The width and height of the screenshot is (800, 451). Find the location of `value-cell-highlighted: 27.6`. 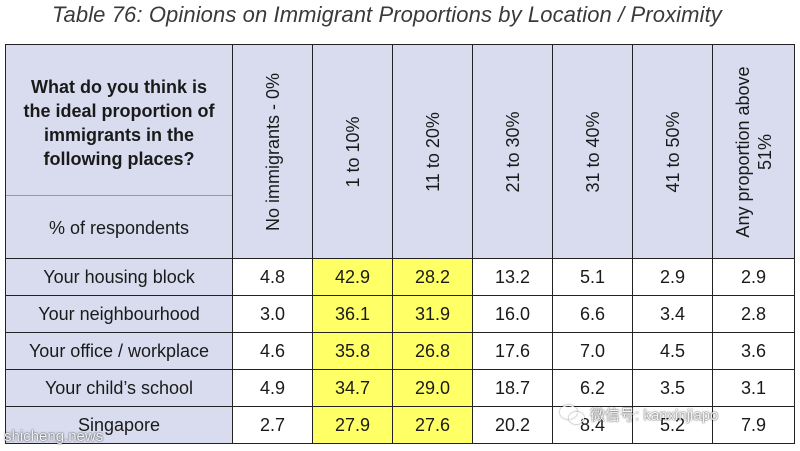

value-cell-highlighted: 27.6 is located at coordinates (432, 425).